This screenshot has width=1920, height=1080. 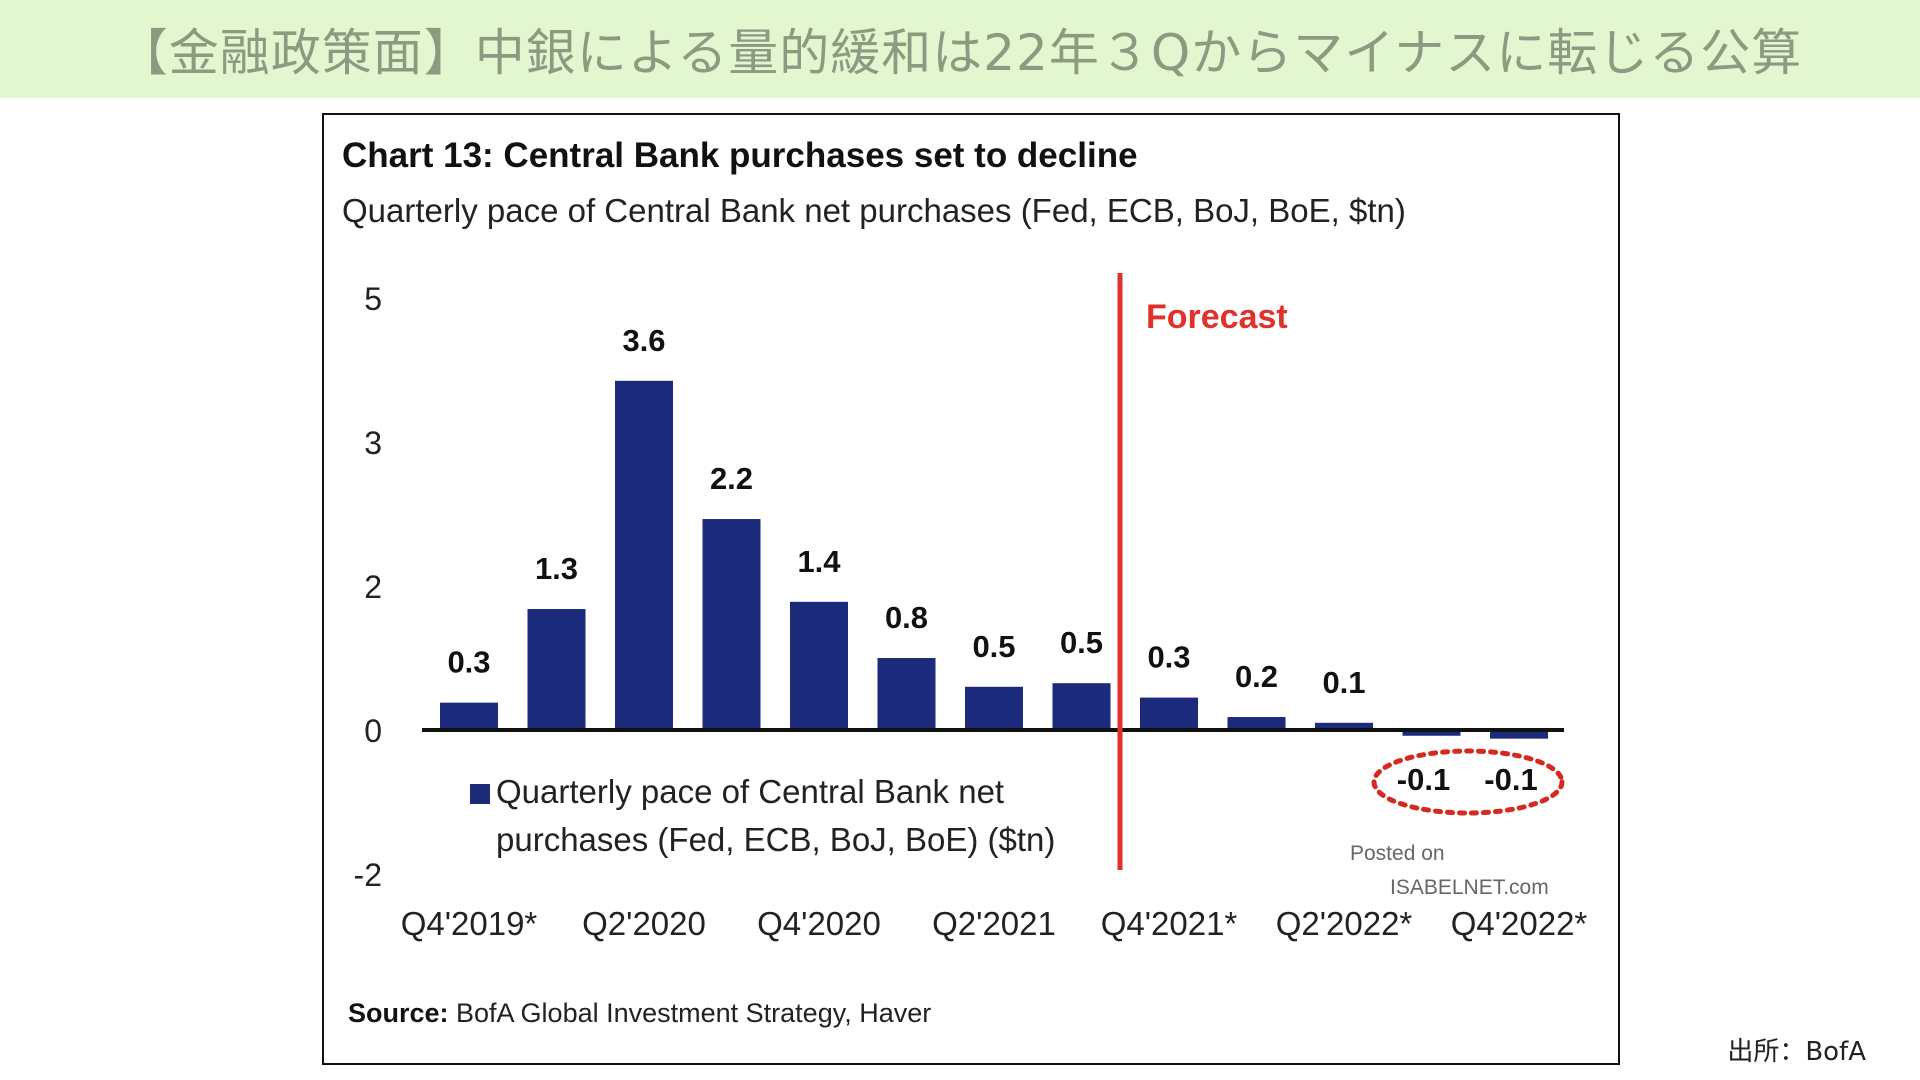 What do you see at coordinates (819, 923) in the screenshot?
I see `x-tick-label: Q4'2020` at bounding box center [819, 923].